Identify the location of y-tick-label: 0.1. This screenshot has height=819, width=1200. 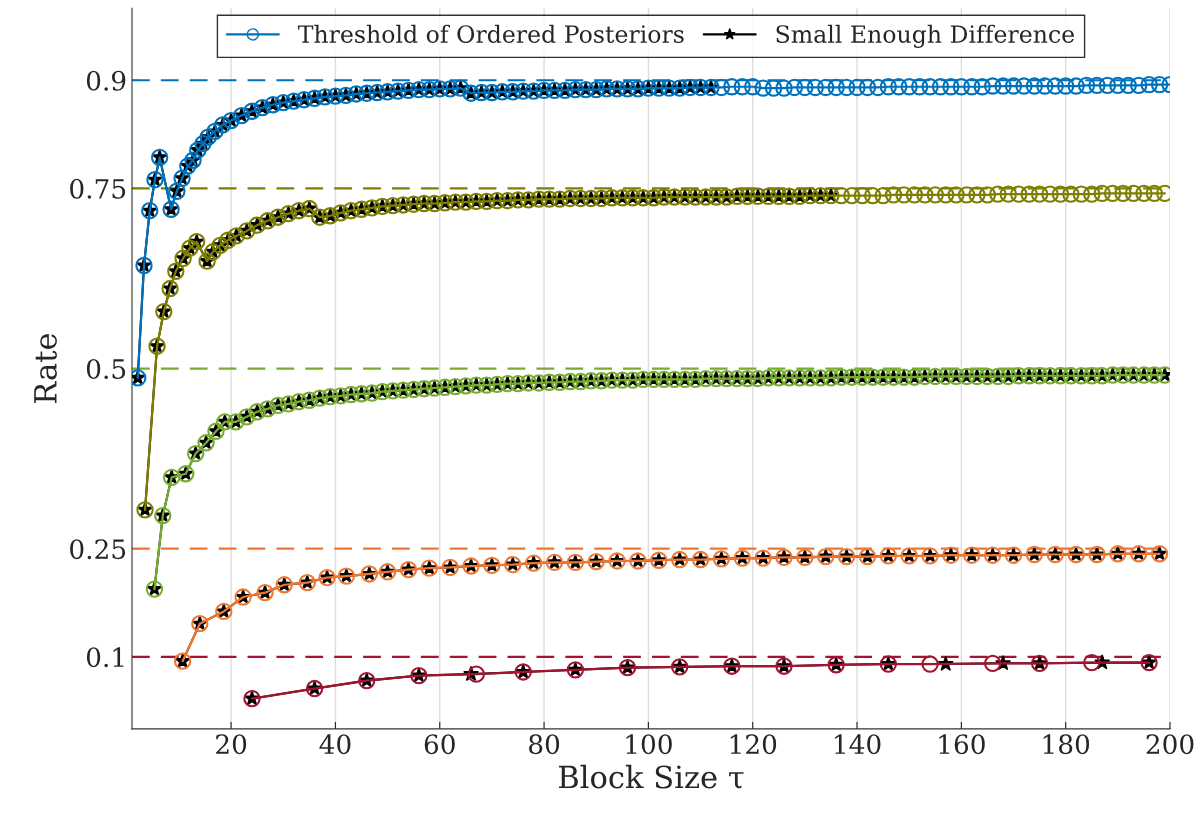
(105, 657).